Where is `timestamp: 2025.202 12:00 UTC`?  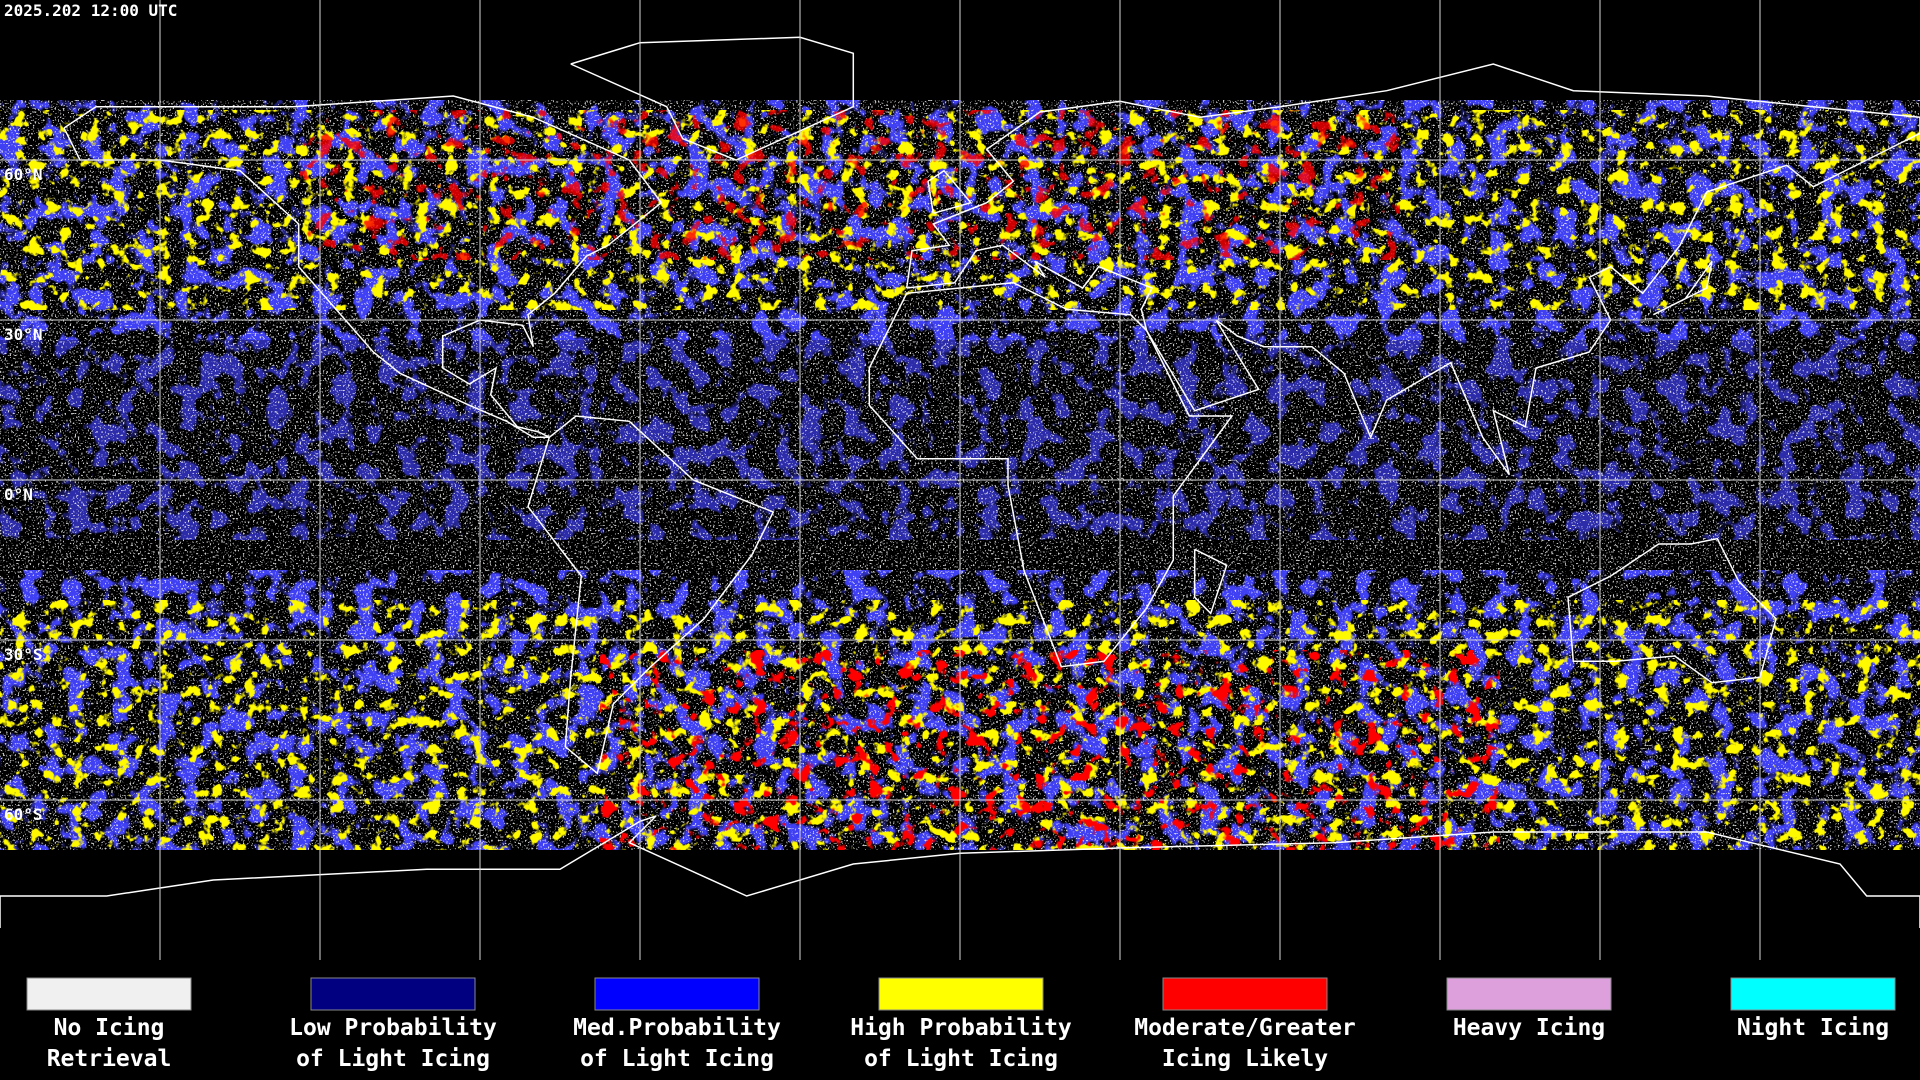
timestamp: 2025.202 12:00 UTC is located at coordinates (90, 10).